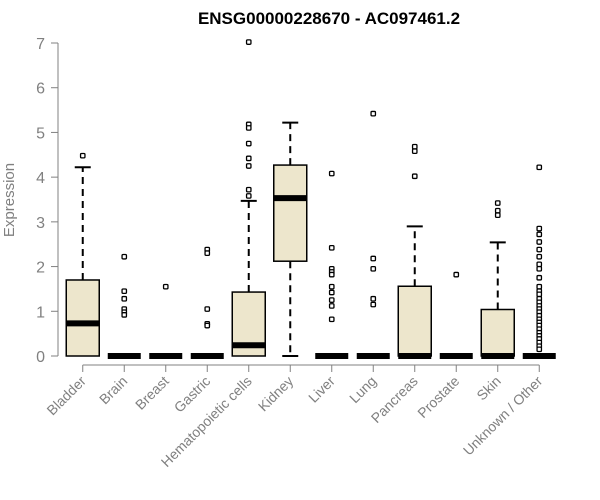 This screenshot has height=500, width=600. What do you see at coordinates (503, 416) in the screenshot?
I see `x-tick-label: Unknown / Other` at bounding box center [503, 416].